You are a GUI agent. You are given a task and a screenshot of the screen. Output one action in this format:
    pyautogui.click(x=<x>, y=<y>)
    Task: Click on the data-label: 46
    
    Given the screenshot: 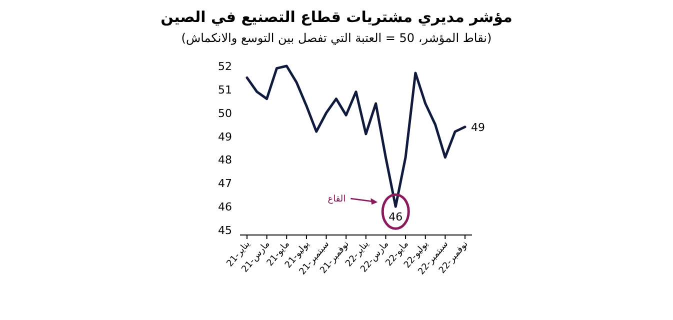 What is the action you would take?
    pyautogui.click(x=395, y=217)
    